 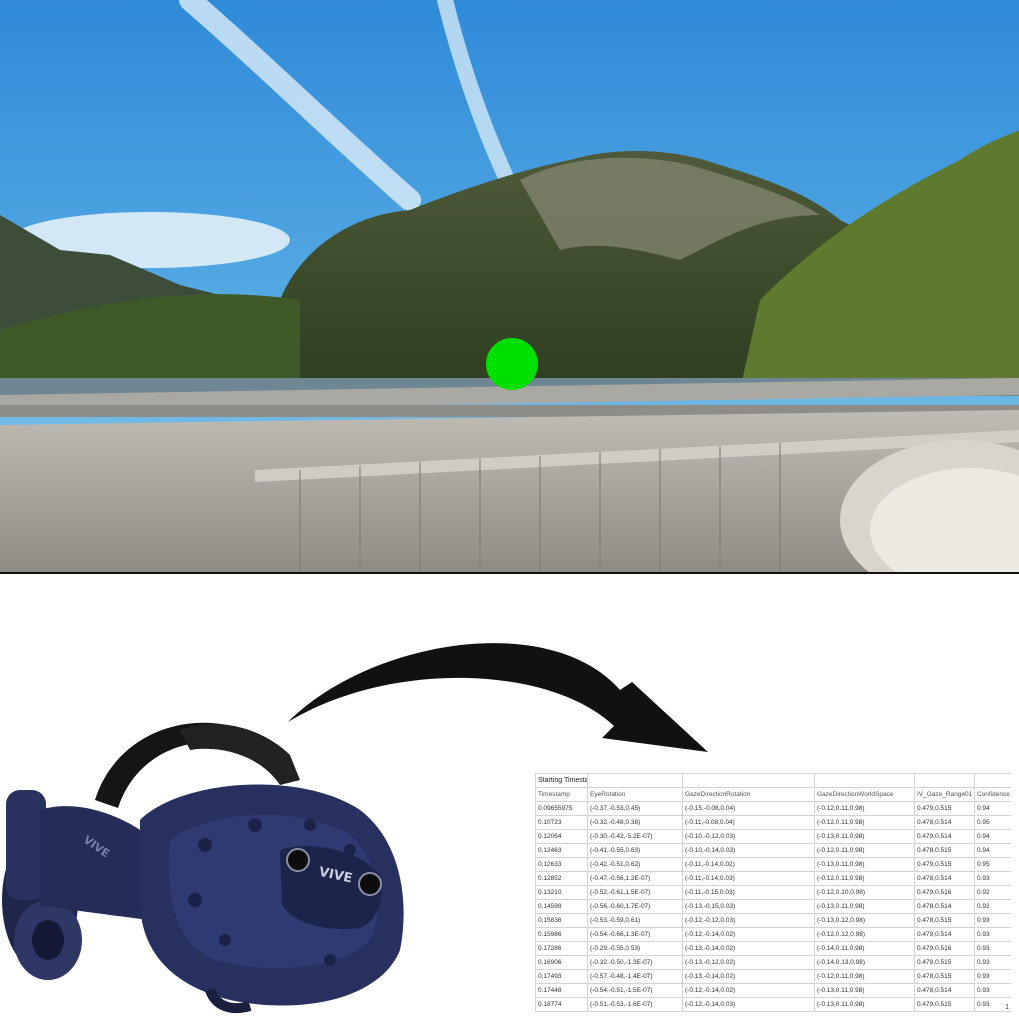 What do you see at coordinates (561, 892) in the screenshot?
I see `table-cell: 0.13210` at bounding box center [561, 892].